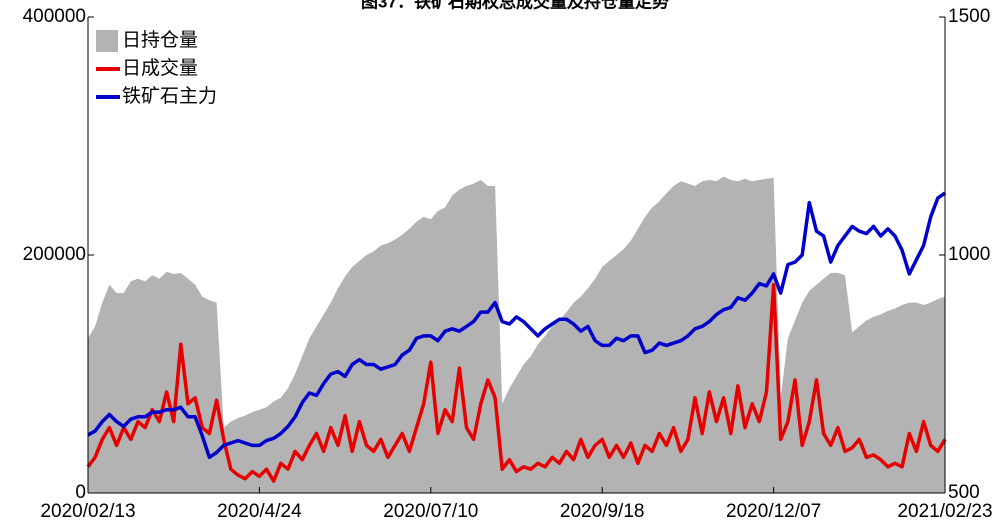  Describe the element at coordinates (160, 68) in the screenshot. I see `legend-label: 日成交量` at that location.